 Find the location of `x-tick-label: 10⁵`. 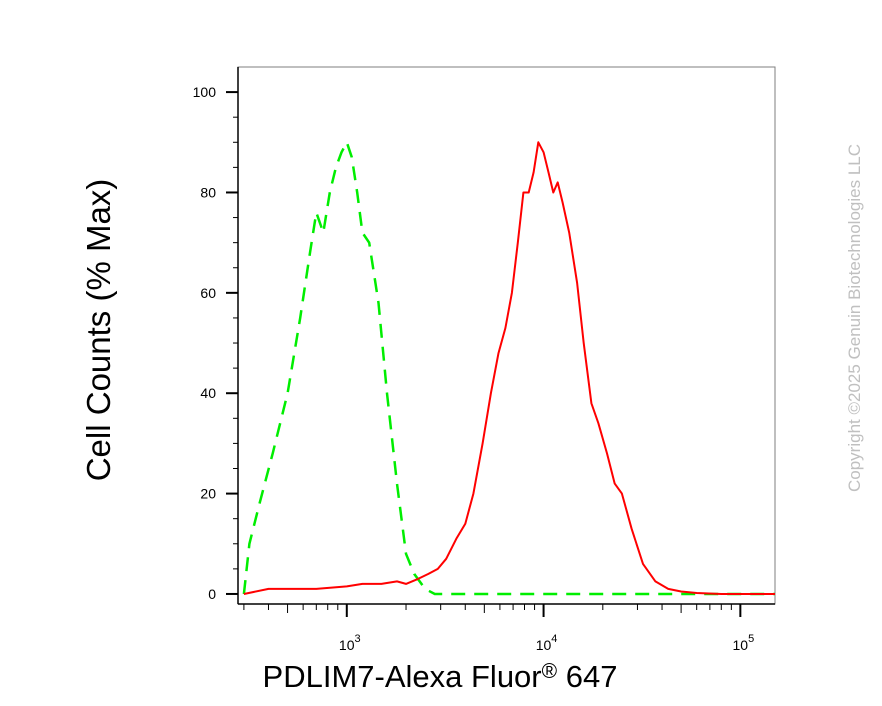

x-tick-label: 10⁵ is located at coordinates (743, 643).